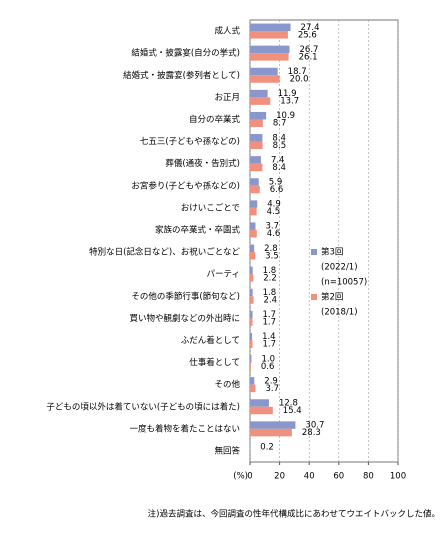  I want to click on legend-note: (2022/1), so click(339, 268).